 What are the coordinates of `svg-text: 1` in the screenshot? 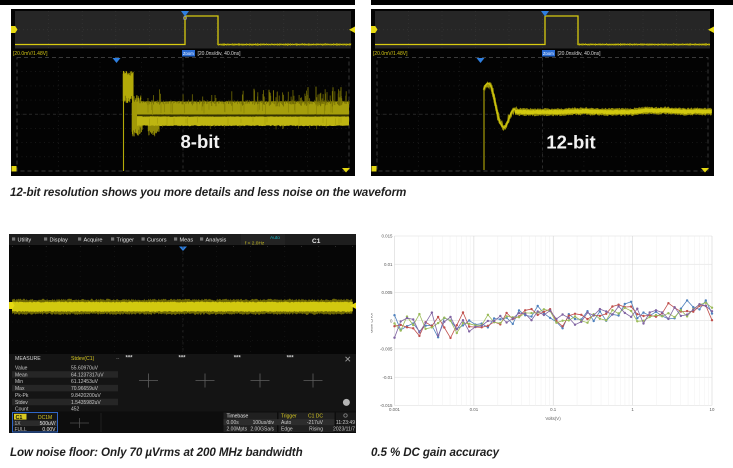 It's located at (632, 409).